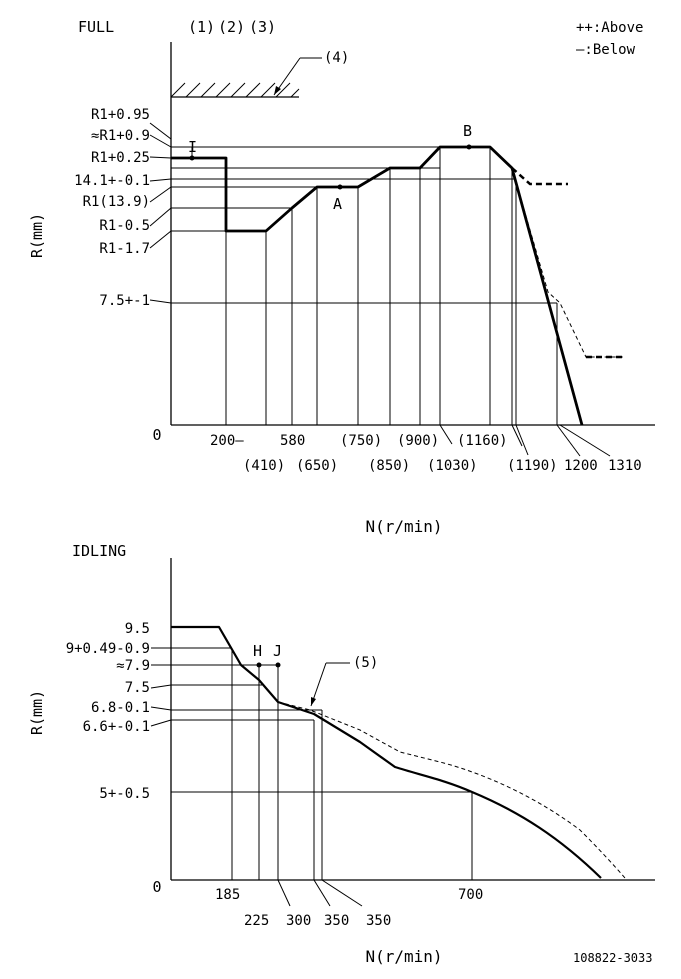 This screenshot has width=681, height=979. What do you see at coordinates (246, 77) in the screenshot?
I see `hatched-stop` at bounding box center [246, 77].